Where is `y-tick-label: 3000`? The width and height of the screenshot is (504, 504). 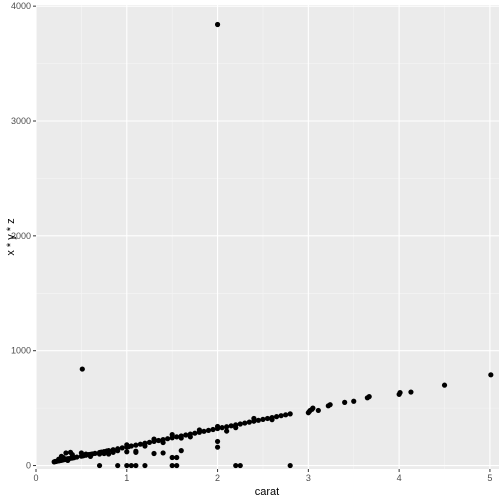
y-tick-label: 3000 is located at coordinates (21, 121).